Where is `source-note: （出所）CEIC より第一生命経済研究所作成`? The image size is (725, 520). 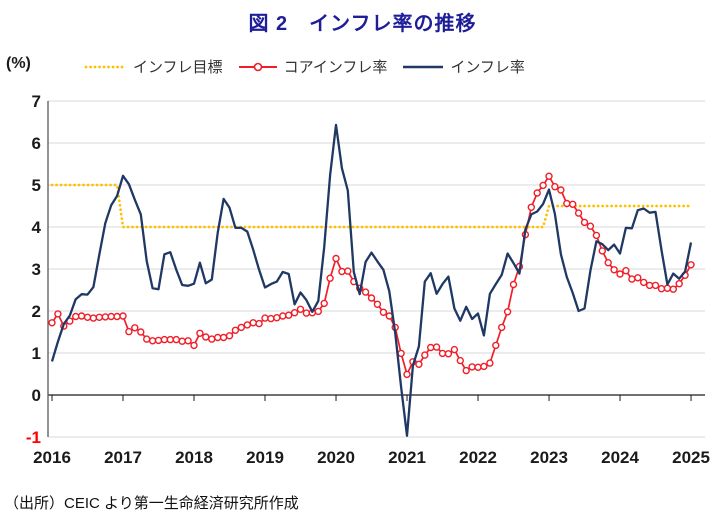 source-note: （出所）CEIC より第一生命経済研究所作成 is located at coordinates (151, 503).